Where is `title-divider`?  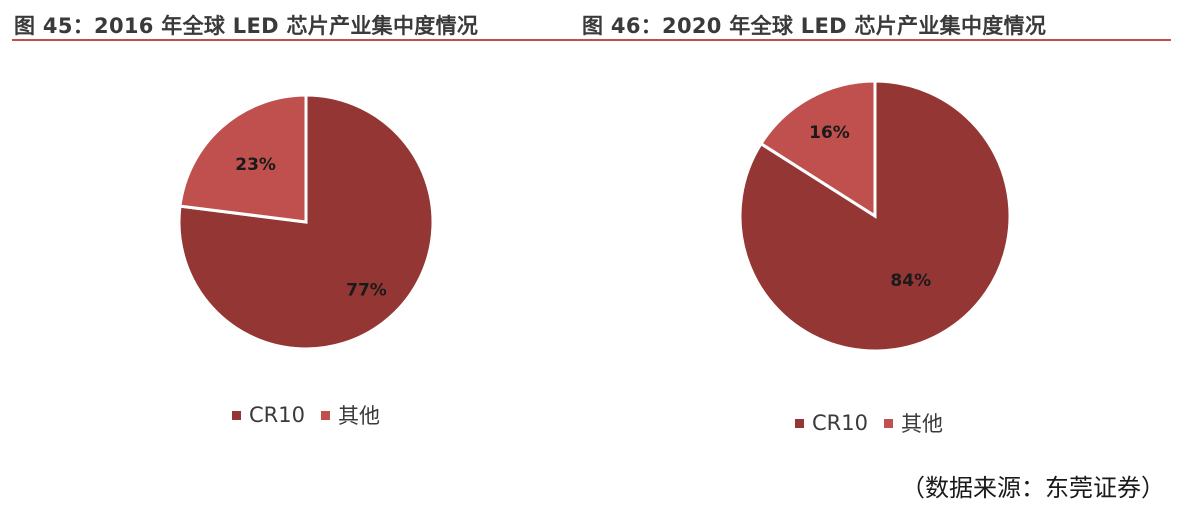 title-divider is located at coordinates (591, 40).